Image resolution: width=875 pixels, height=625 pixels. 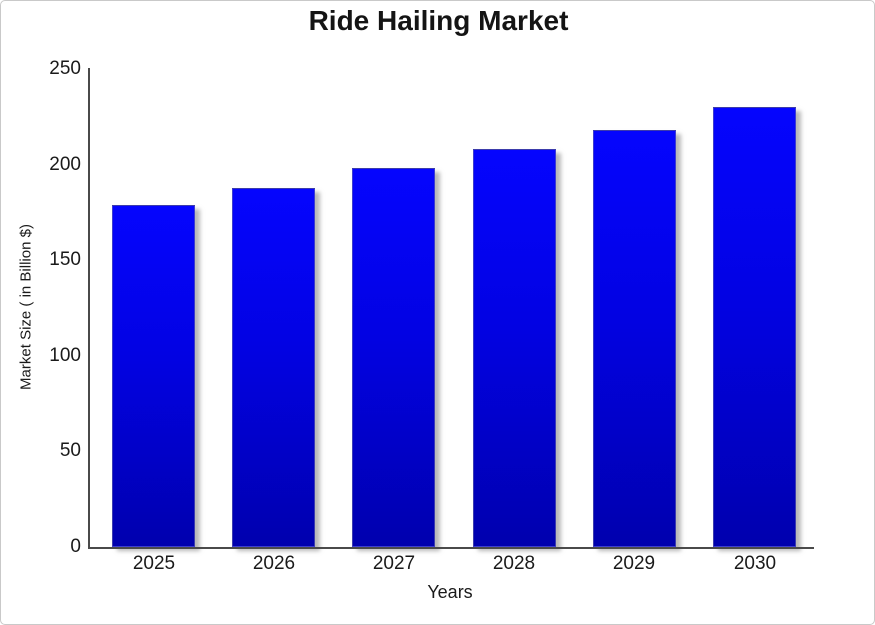 I want to click on chart-title: Ride Hailing Market, so click(x=438, y=20).